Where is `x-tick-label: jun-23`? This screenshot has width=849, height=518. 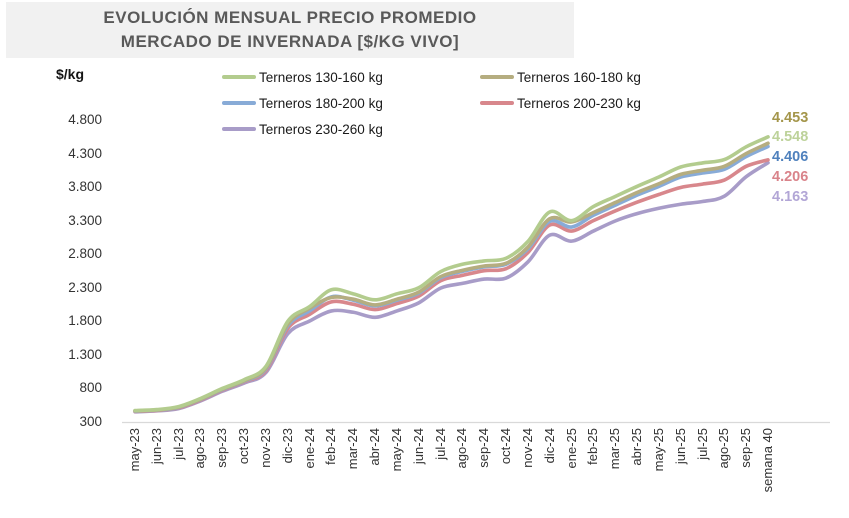 x-tick-label: jun-23 is located at coordinates (156, 446).